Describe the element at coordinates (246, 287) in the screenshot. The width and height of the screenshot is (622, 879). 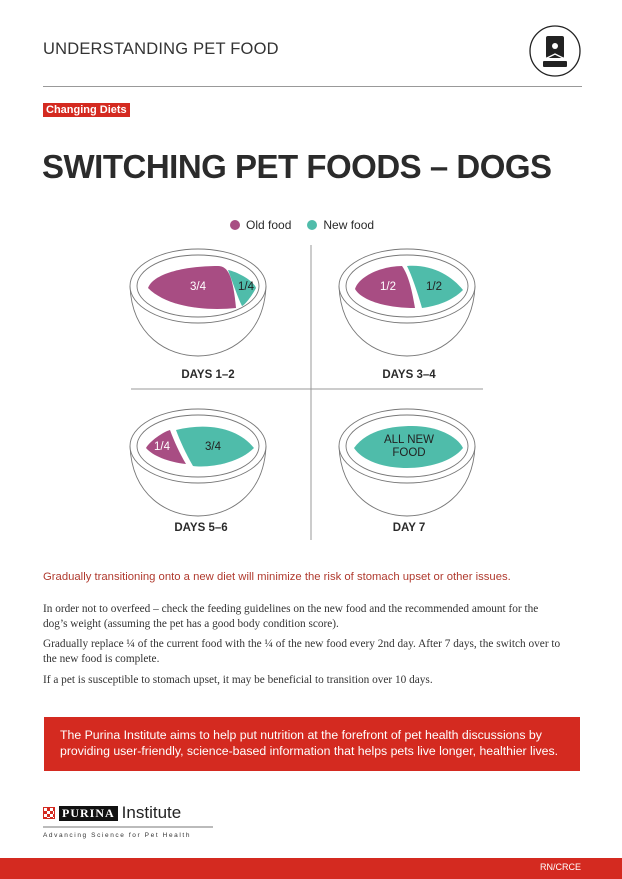
I see `new-fraction: 1/4` at that location.